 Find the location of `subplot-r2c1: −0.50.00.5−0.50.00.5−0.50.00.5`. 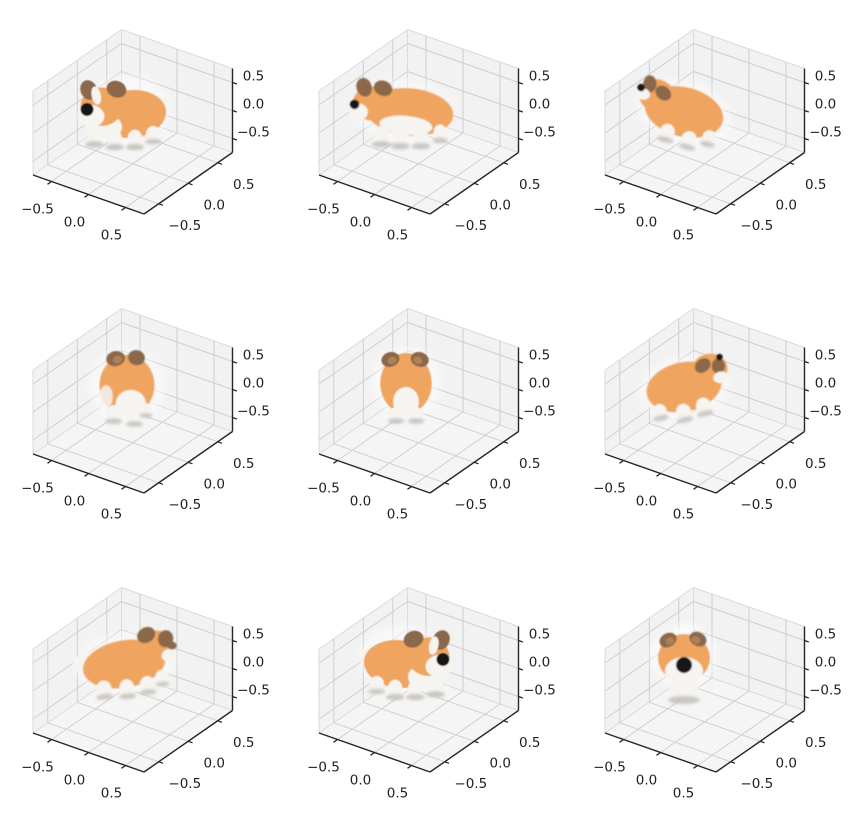

subplot-r2c1: −0.50.00.5−0.50.00.5−0.50.00.5 is located at coordinates (145, 415).